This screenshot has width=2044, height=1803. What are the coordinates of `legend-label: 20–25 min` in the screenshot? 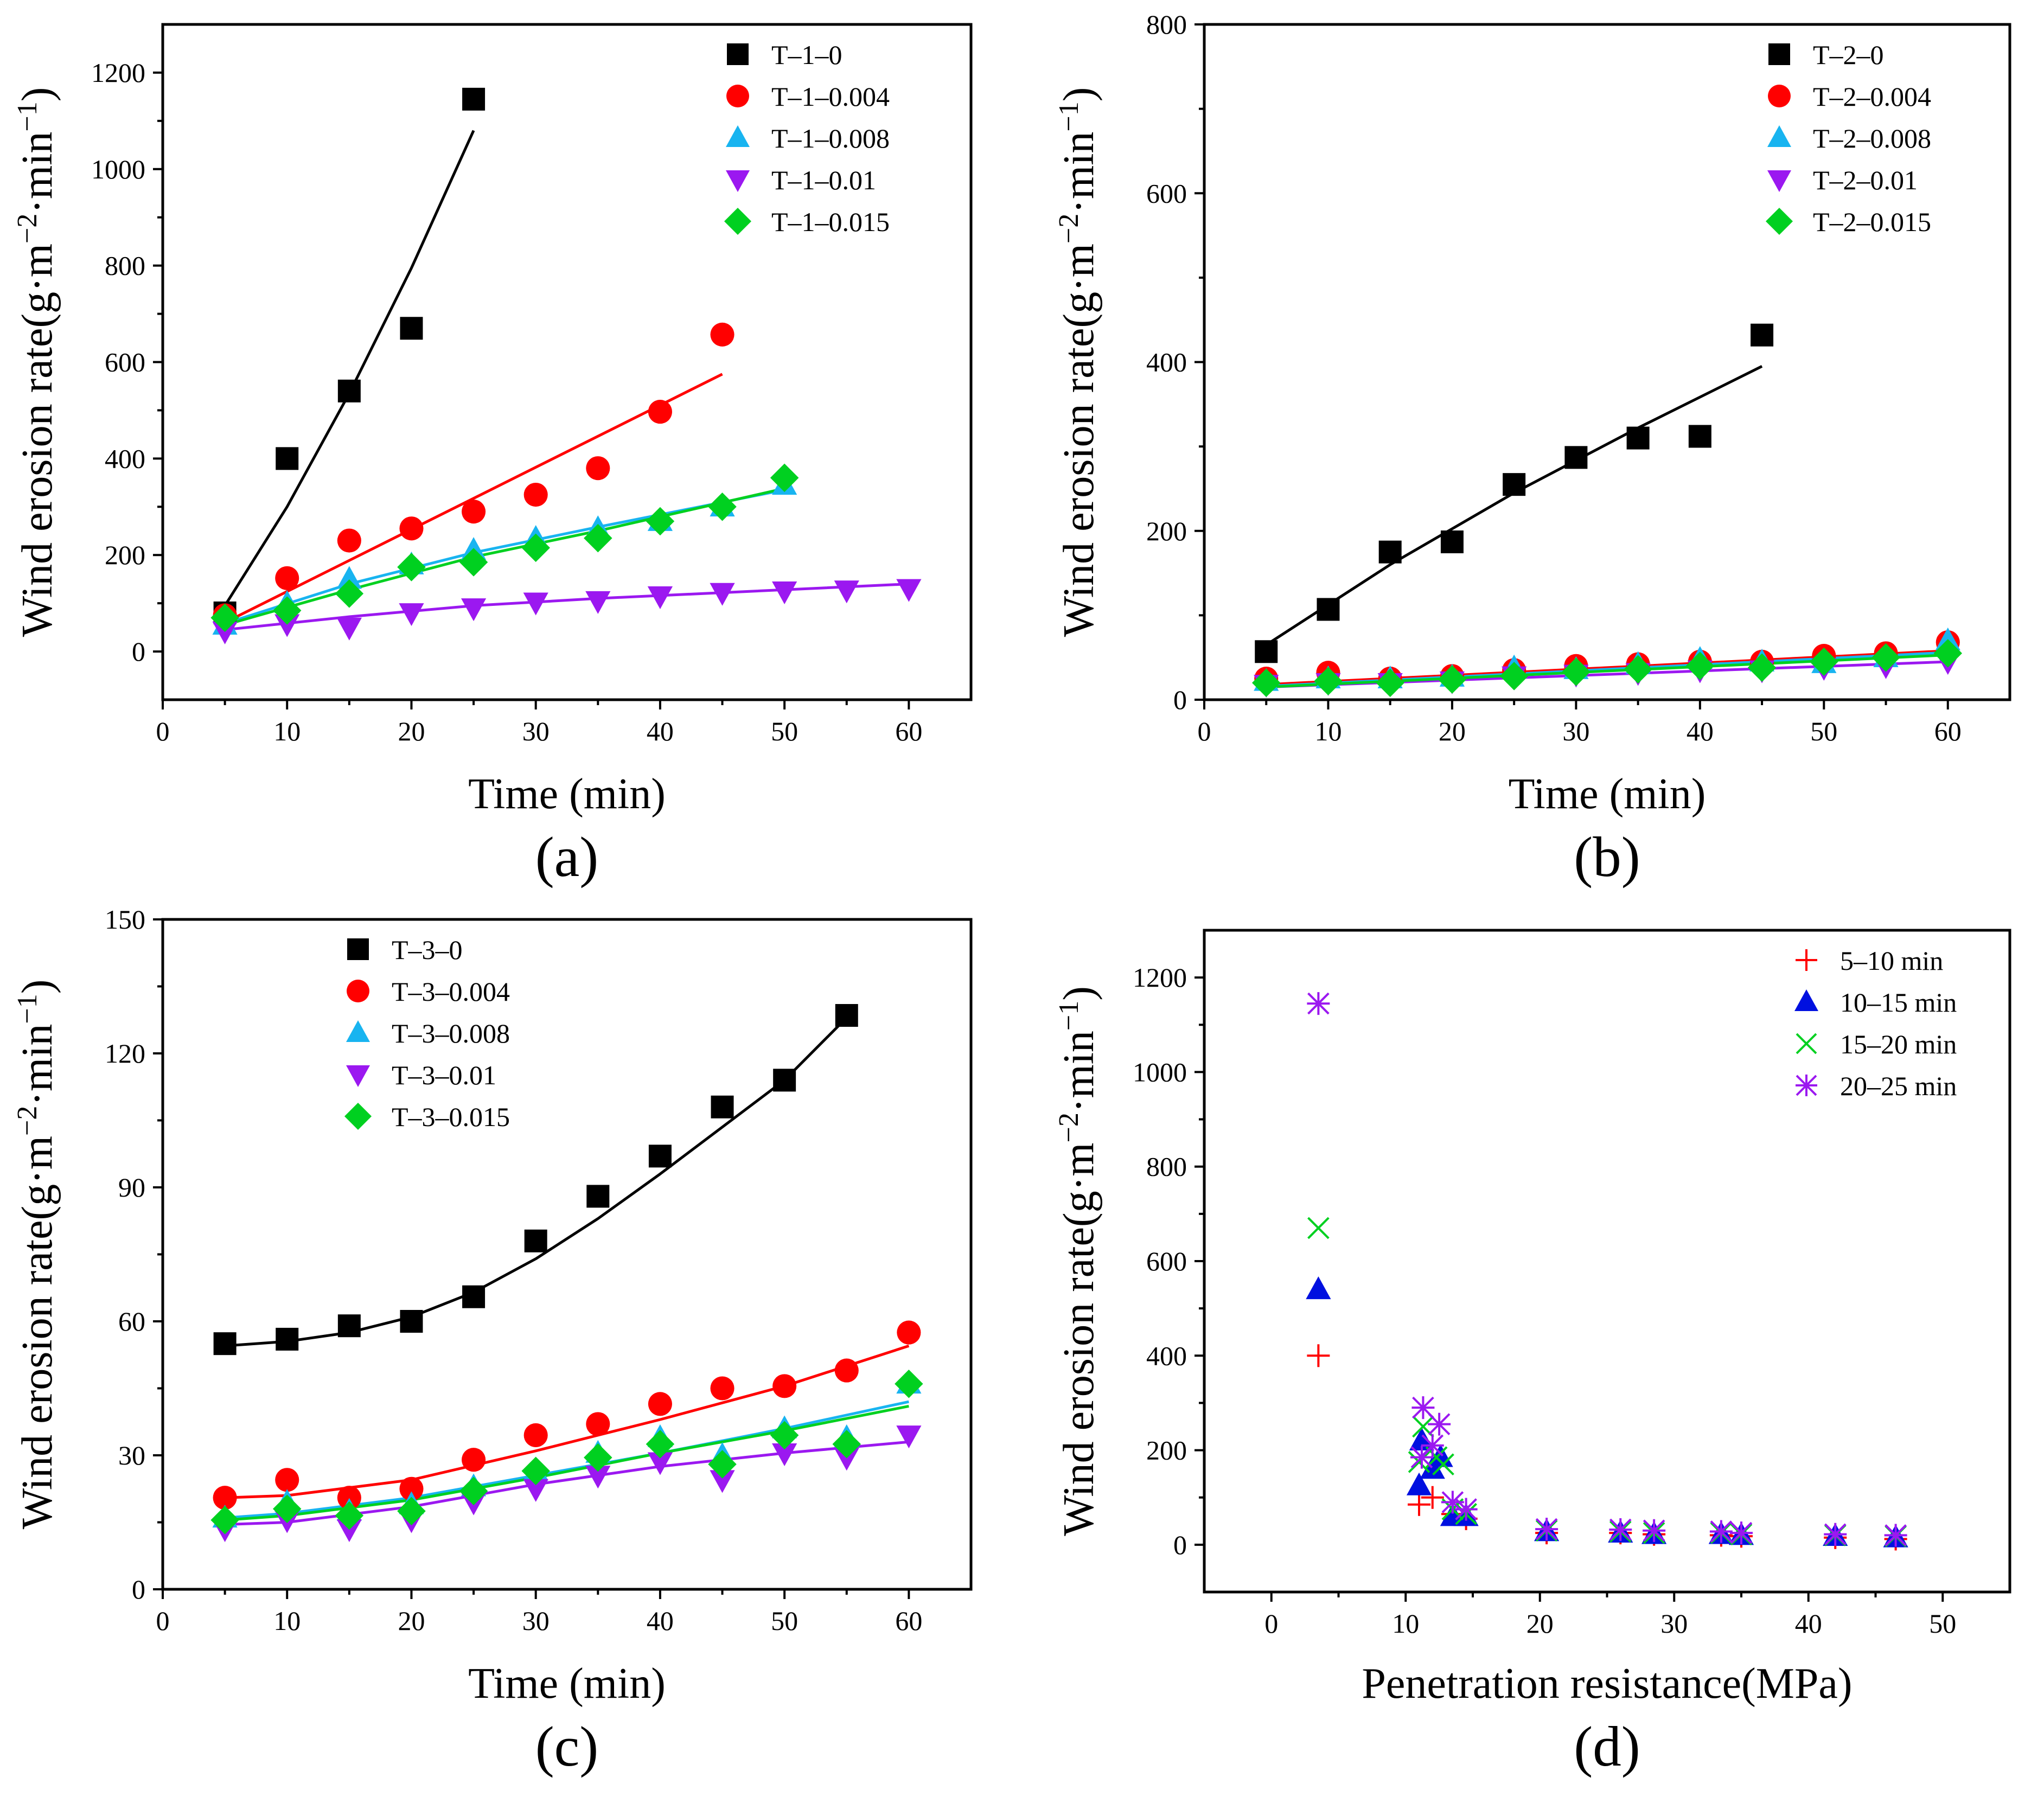 It's located at (1898, 1086).